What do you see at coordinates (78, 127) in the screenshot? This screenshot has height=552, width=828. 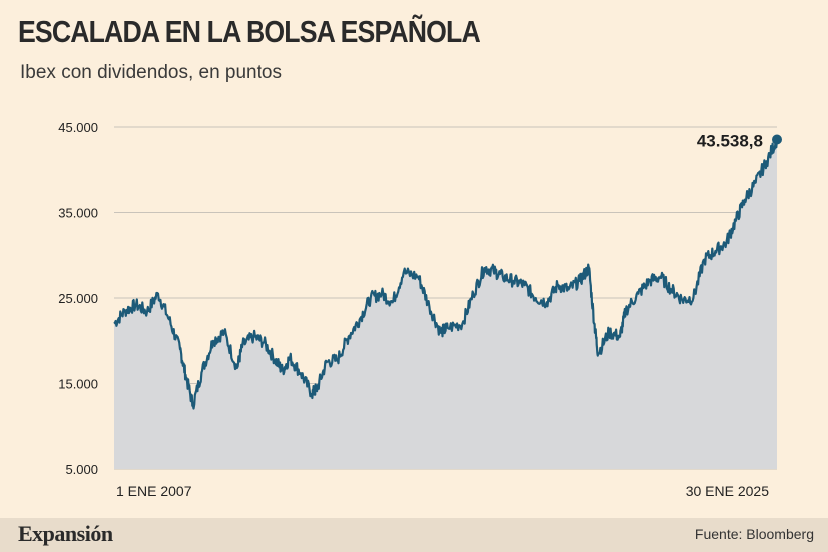 I see `y-tick-label: 45.000` at bounding box center [78, 127].